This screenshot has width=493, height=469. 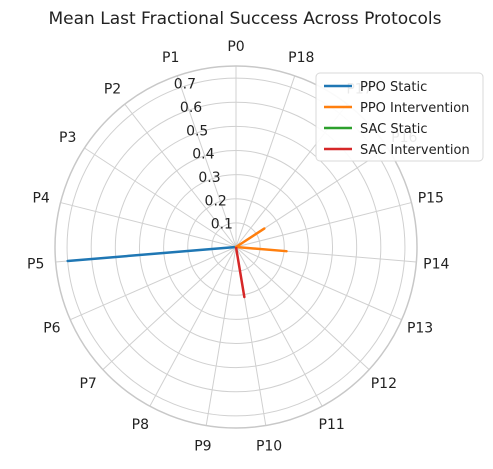 I want to click on radial-tick-label: 0.2, so click(x=216, y=201).